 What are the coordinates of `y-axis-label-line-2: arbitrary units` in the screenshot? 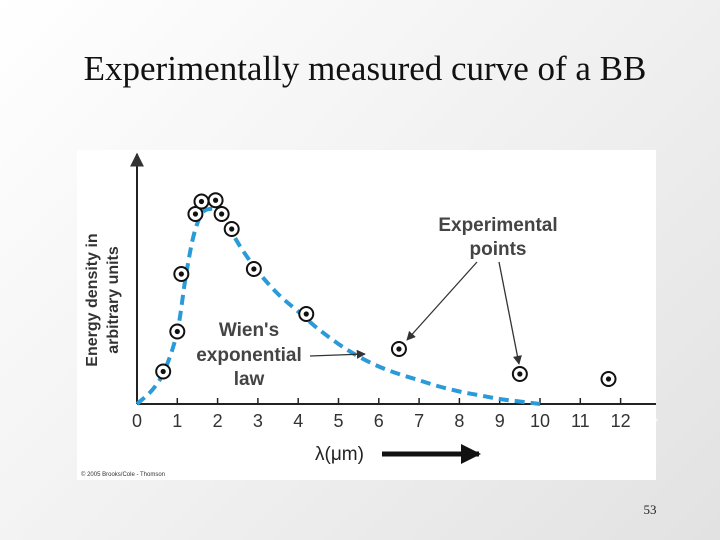 It's located at (113, 300).